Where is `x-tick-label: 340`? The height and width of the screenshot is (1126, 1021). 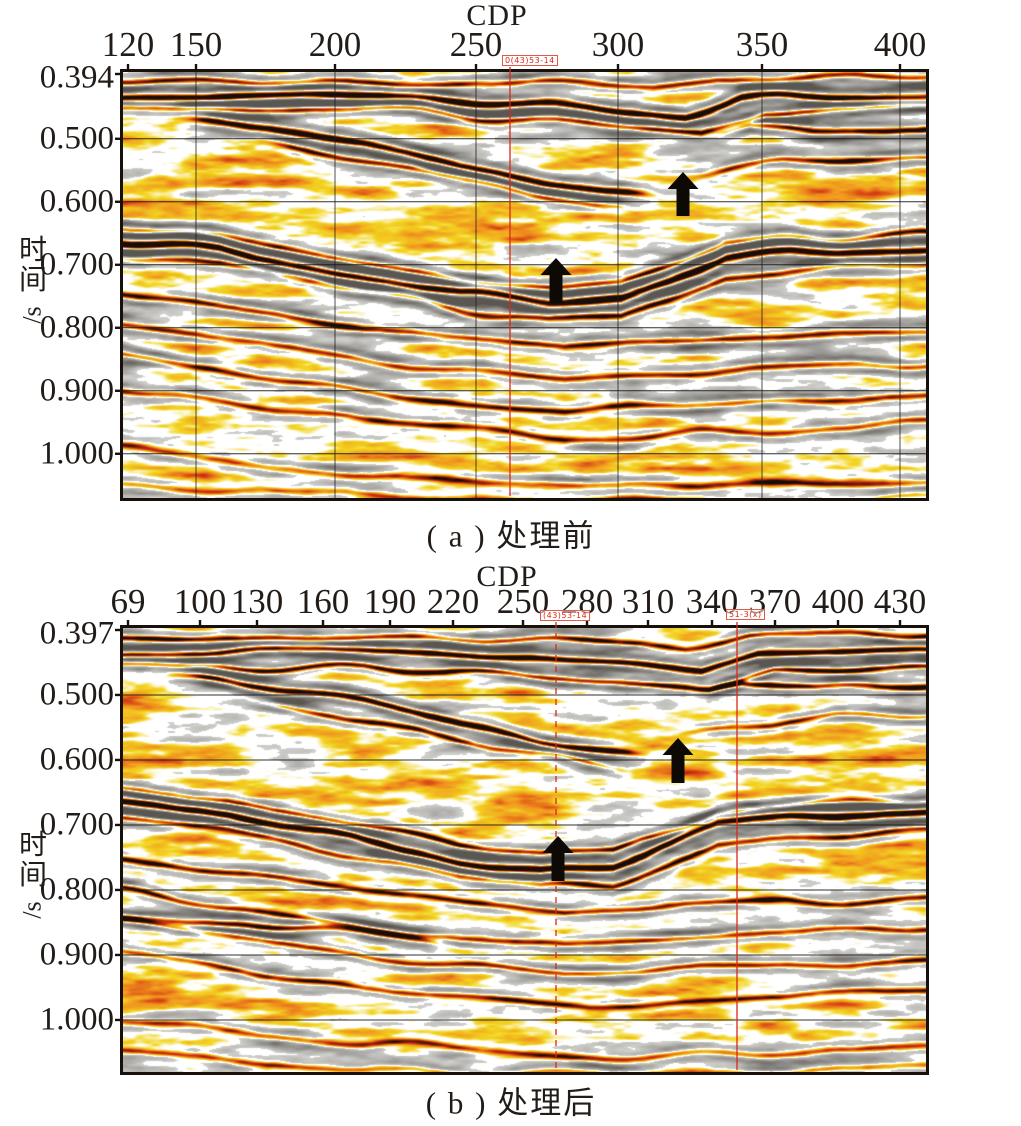
x-tick-label: 340 is located at coordinates (712, 601).